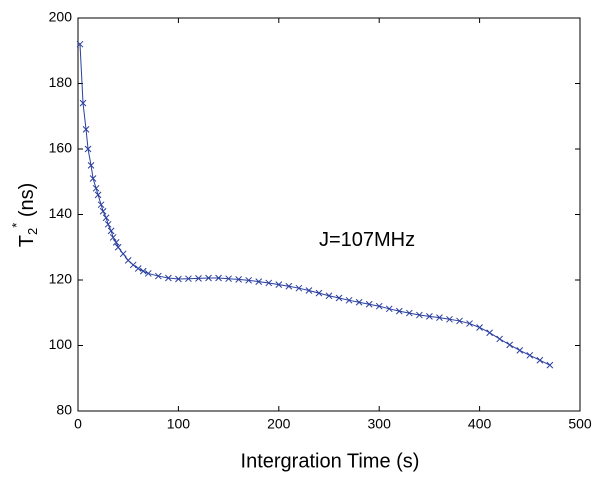 This screenshot has width=608, height=479. What do you see at coordinates (279, 424) in the screenshot?
I see `x-tick-label: 200` at bounding box center [279, 424].